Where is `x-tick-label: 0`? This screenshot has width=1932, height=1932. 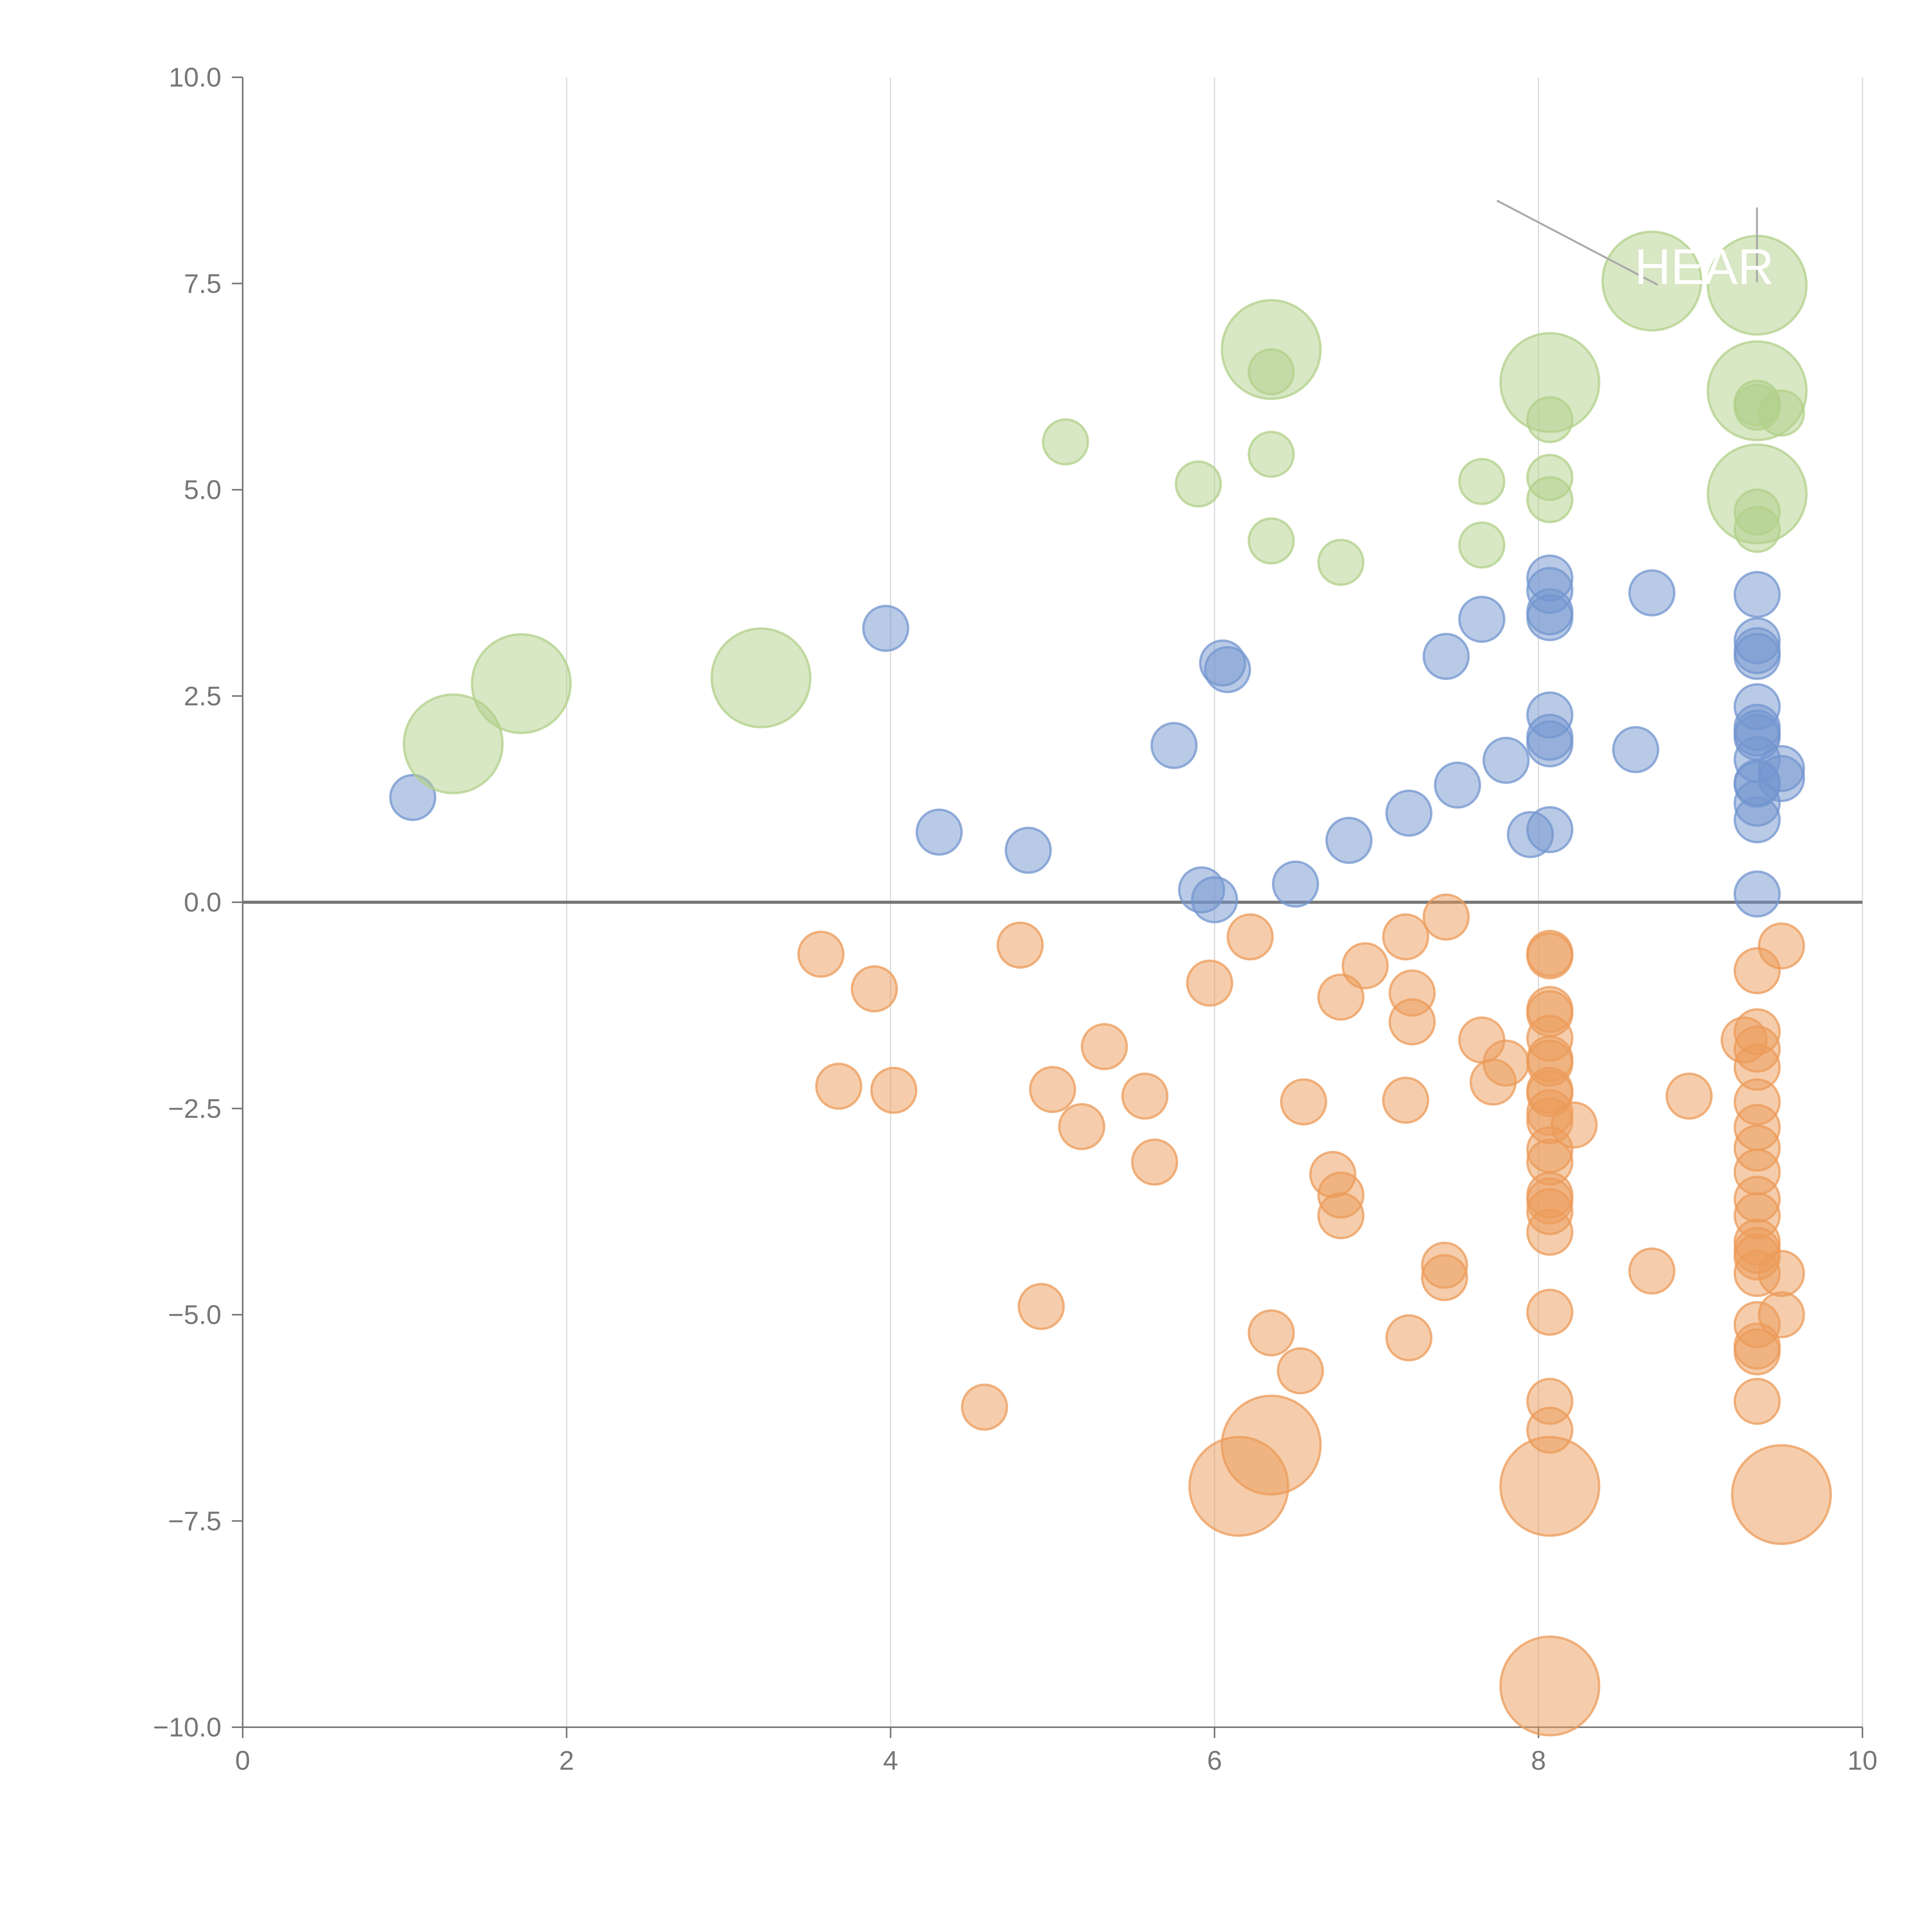 x-tick-label: 0 is located at coordinates (243, 1760).